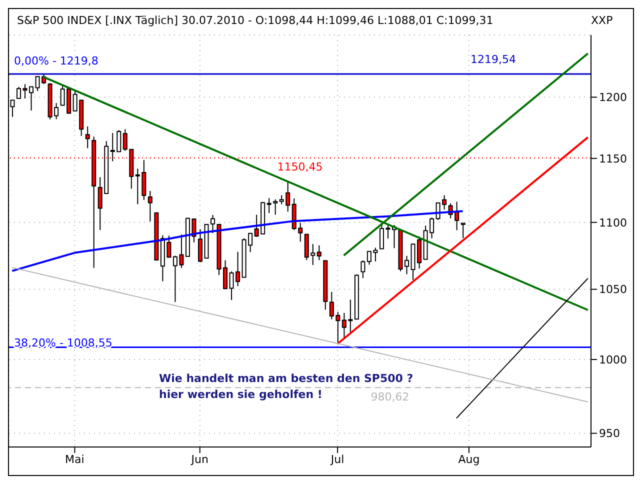 The height and width of the screenshot is (480, 640). Describe the element at coordinates (613, 97) in the screenshot. I see `y-tick-label: 1200` at that location.